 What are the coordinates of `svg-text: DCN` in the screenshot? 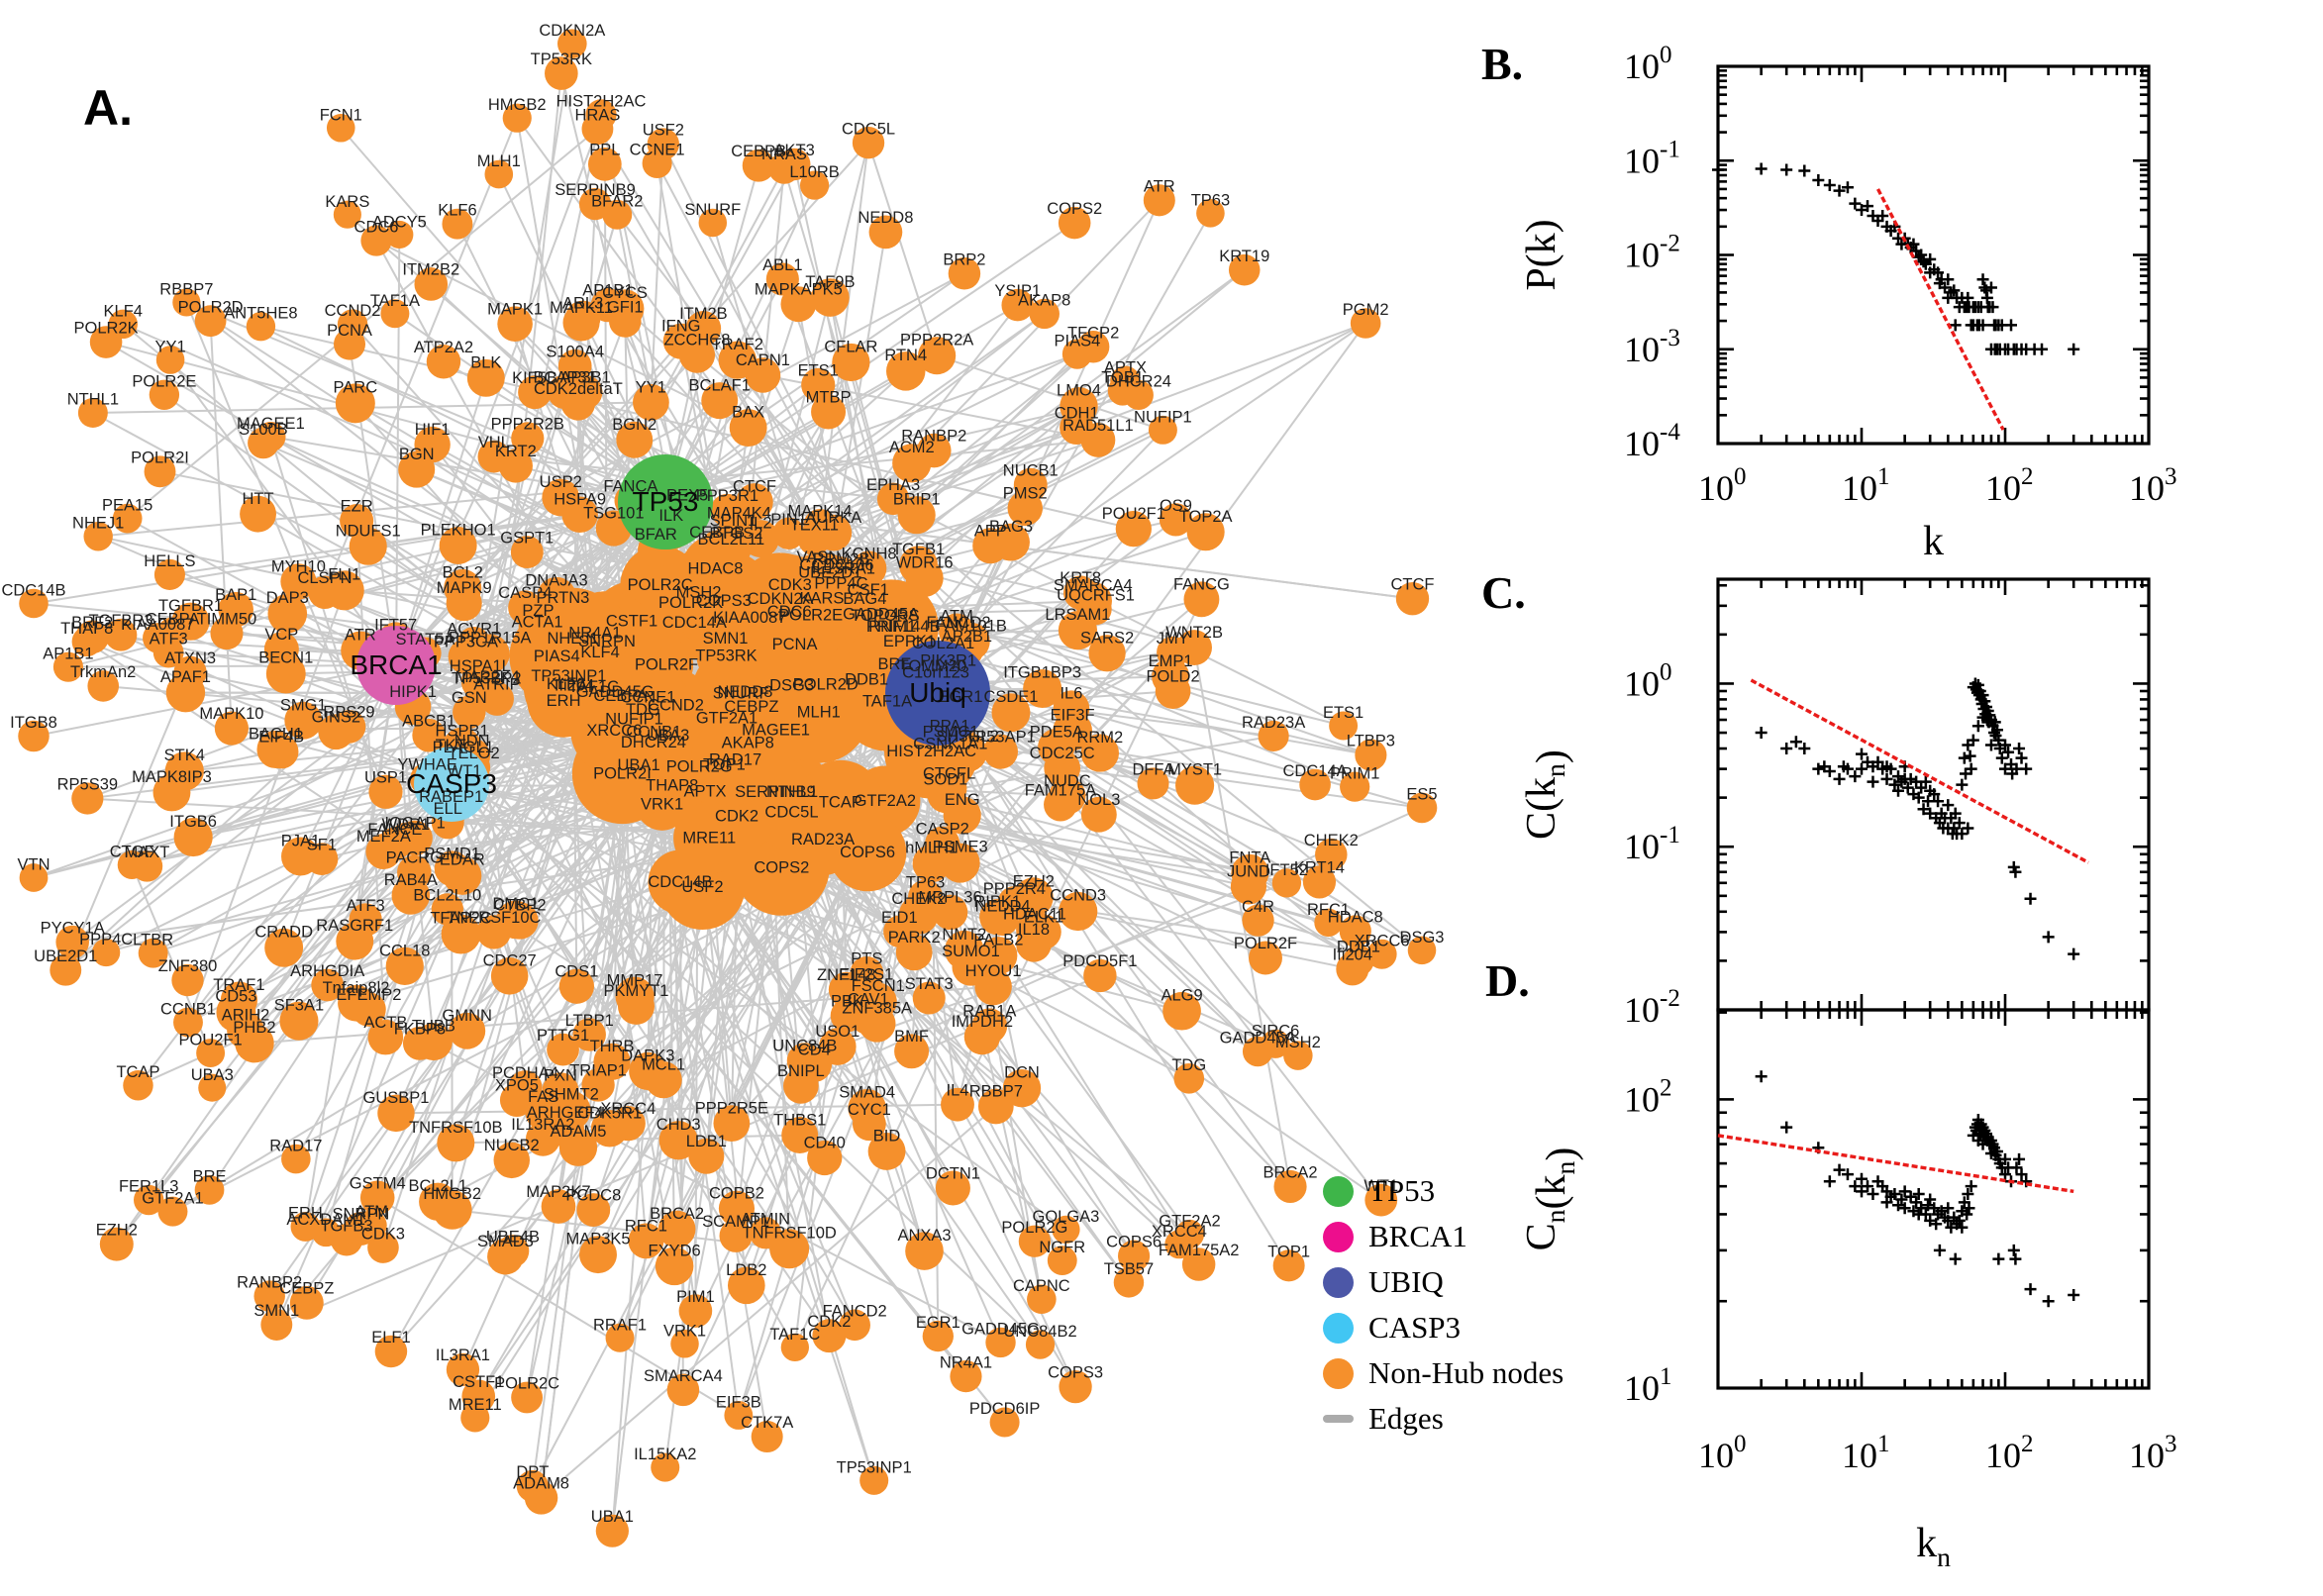 It's located at (1022, 1073).